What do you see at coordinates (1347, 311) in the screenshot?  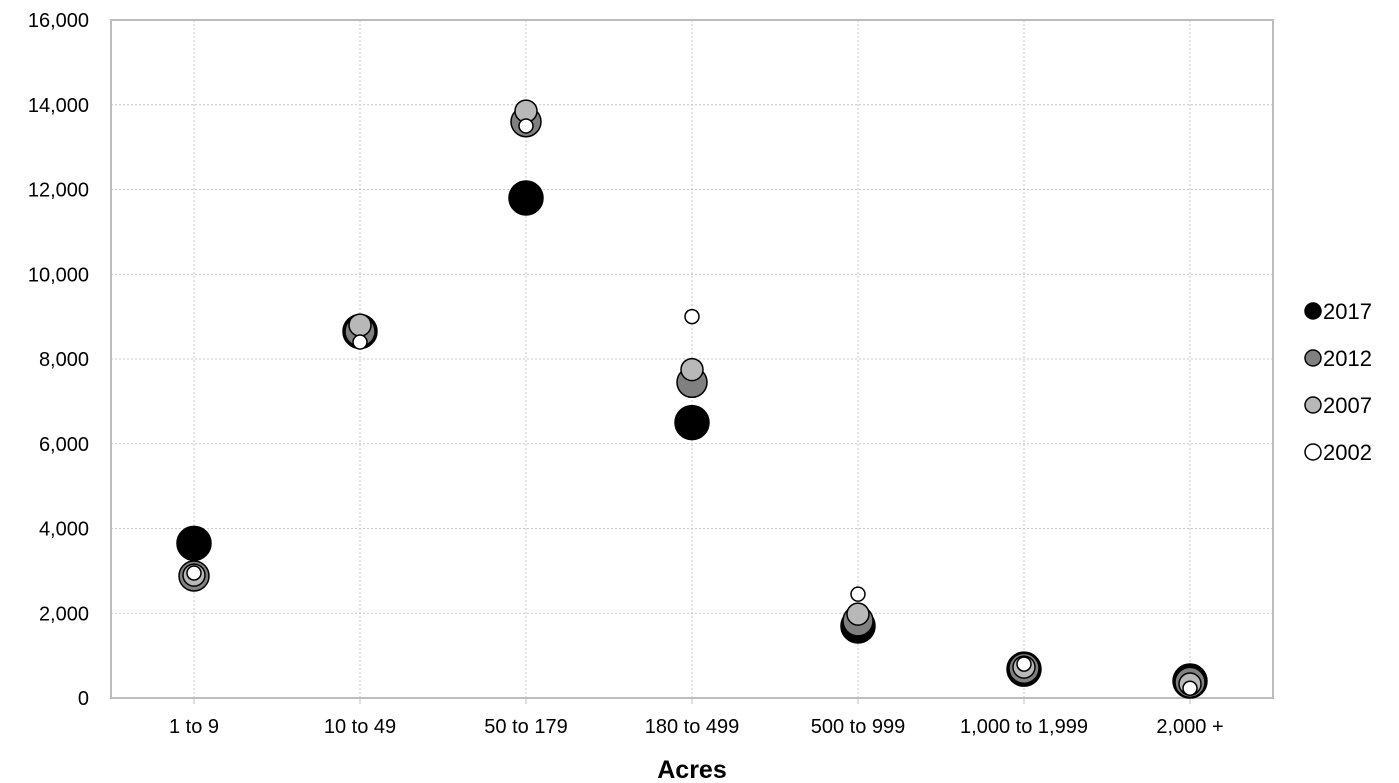 I see `legend-label-2017: 2017` at bounding box center [1347, 311].